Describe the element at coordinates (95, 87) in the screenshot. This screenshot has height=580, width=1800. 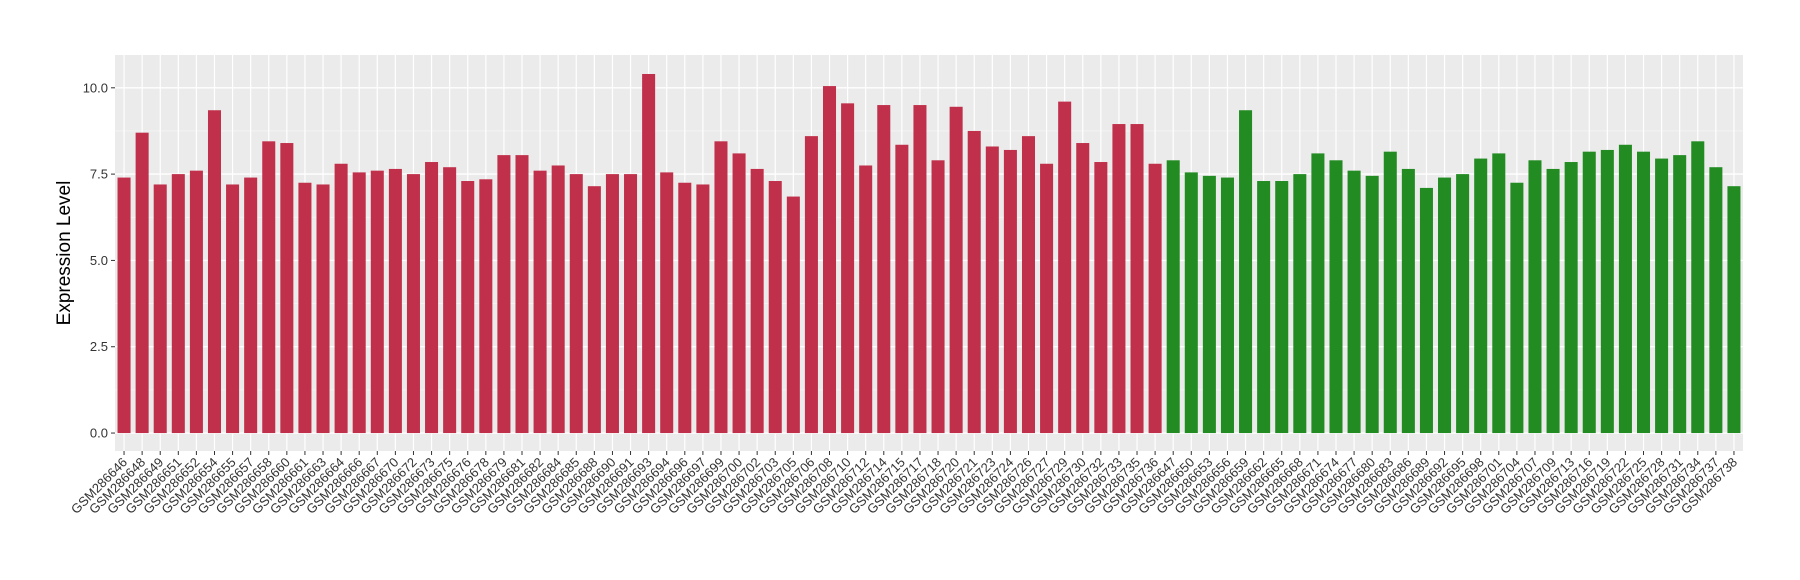
I see `y-tick-label: 10.0` at that location.